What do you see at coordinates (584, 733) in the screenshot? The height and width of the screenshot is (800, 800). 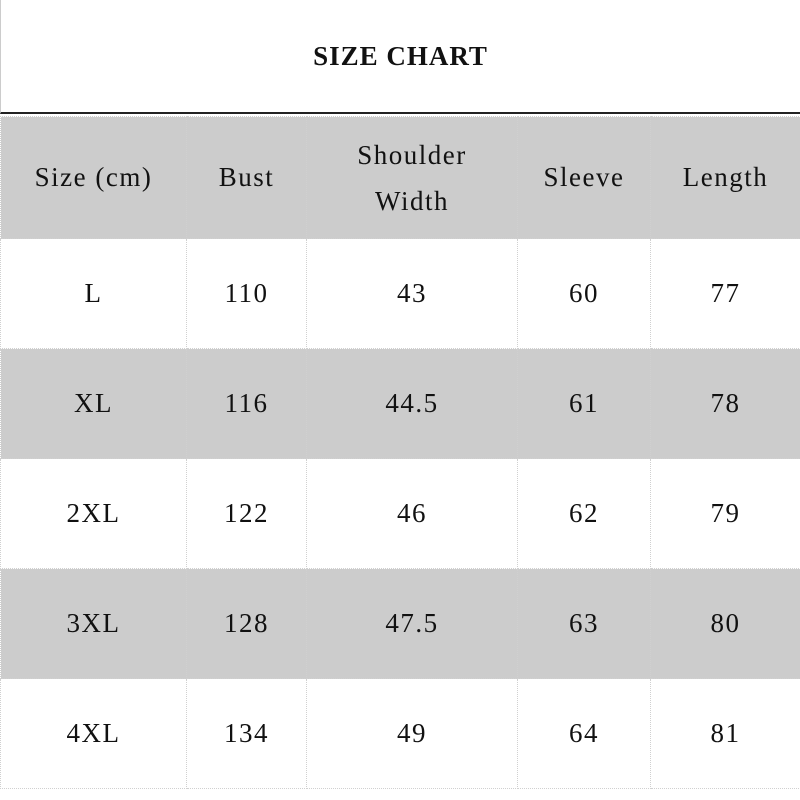 I see `cell-sleeve: 64` at bounding box center [584, 733].